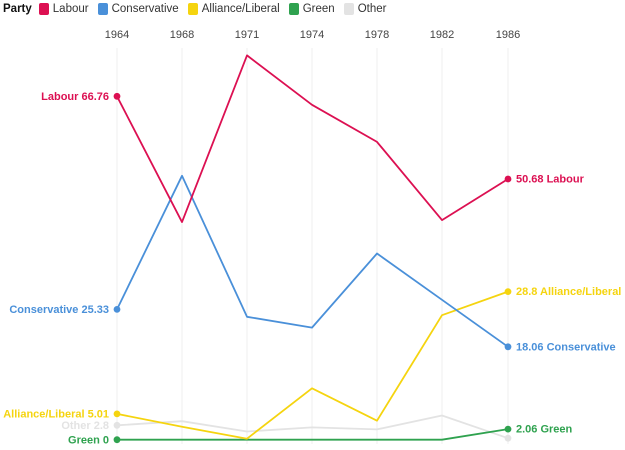 Image resolution: width=625 pixels, height=450 pixels. Describe the element at coordinates (17, 9) in the screenshot. I see `legend-title: Party` at that location.